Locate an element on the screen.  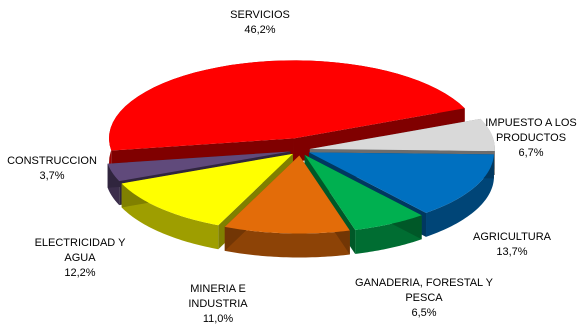
slice-agricultura-top is located at coordinates (401, 182).